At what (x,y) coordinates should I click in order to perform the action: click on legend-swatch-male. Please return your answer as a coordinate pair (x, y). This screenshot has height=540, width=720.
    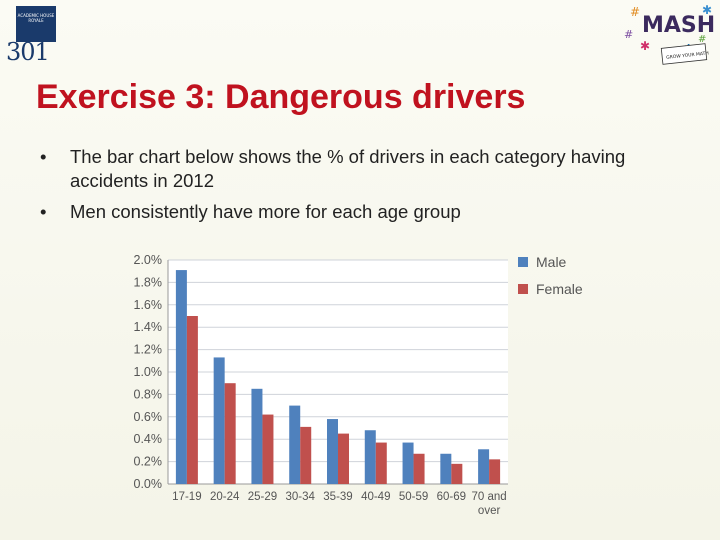
    Looking at the image, I should click on (523, 262).